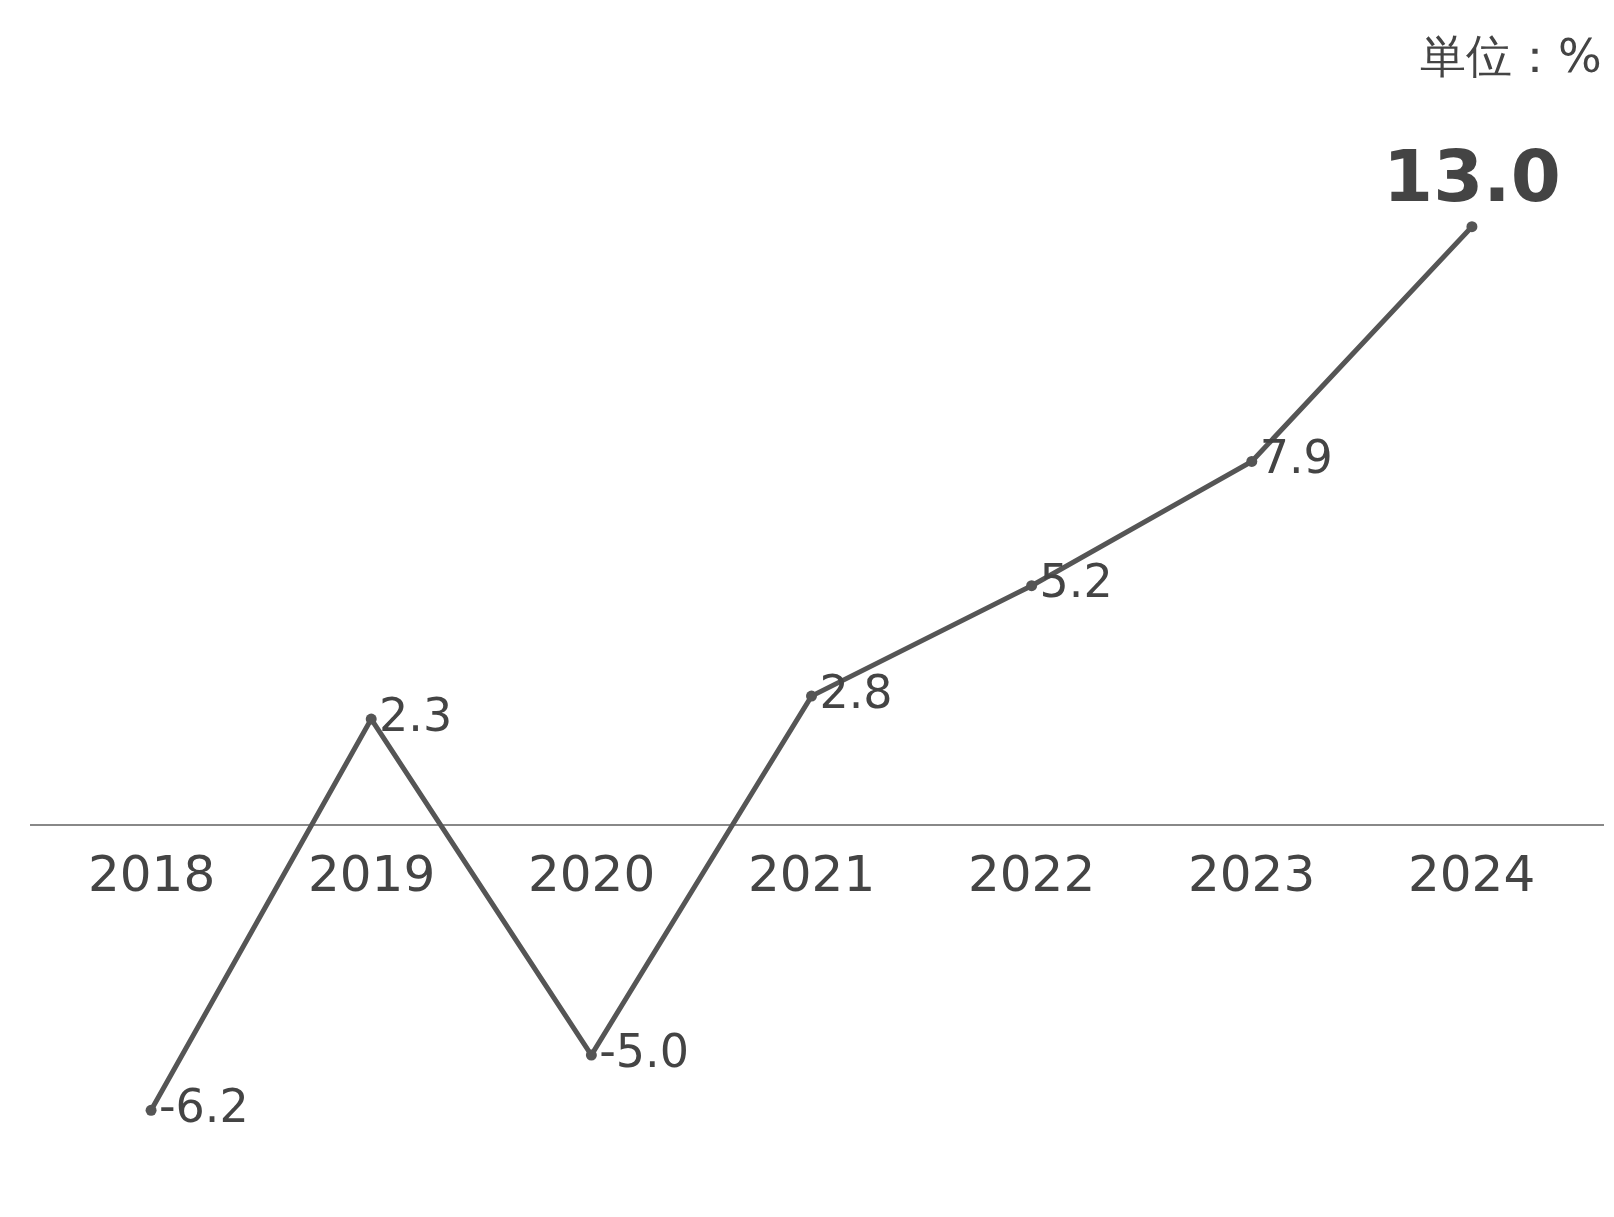  I want to click on x-tick-label: 2018, so click(152, 874).